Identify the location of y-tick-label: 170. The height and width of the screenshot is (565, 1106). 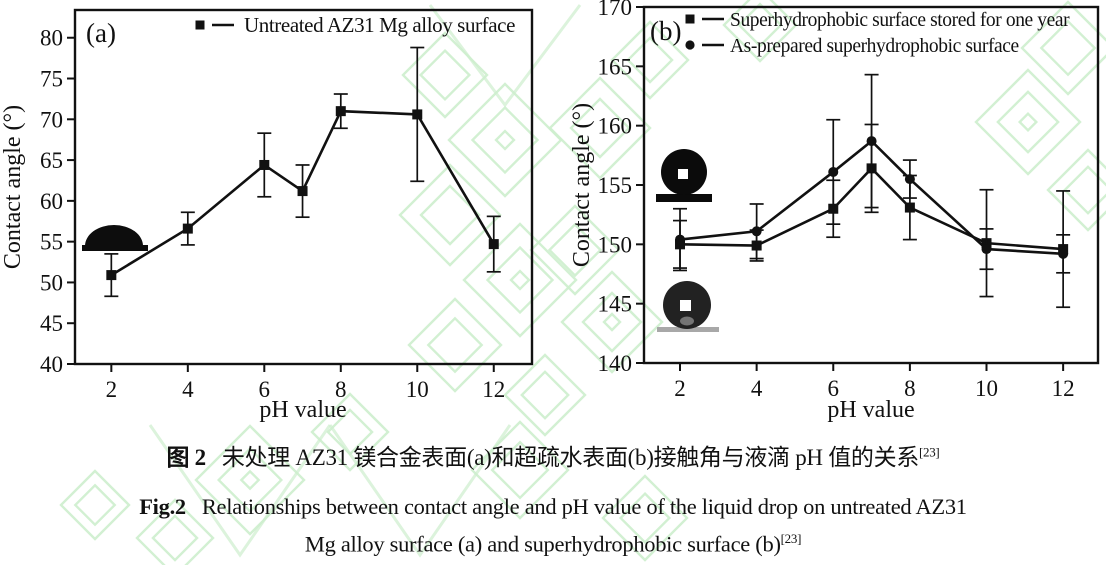
(615, 10).